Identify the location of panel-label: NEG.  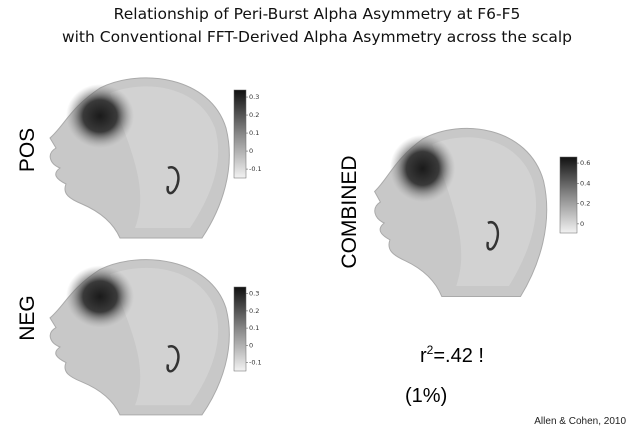
(27, 318).